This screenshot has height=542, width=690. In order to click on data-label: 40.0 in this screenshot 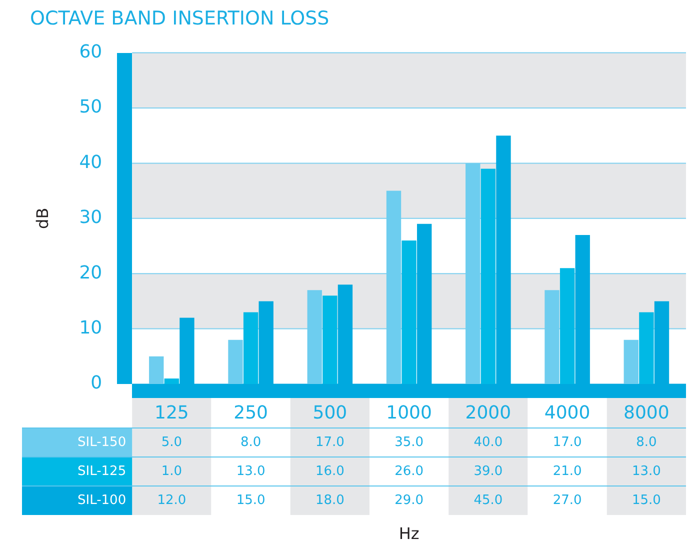, I will do `click(488, 442)`.